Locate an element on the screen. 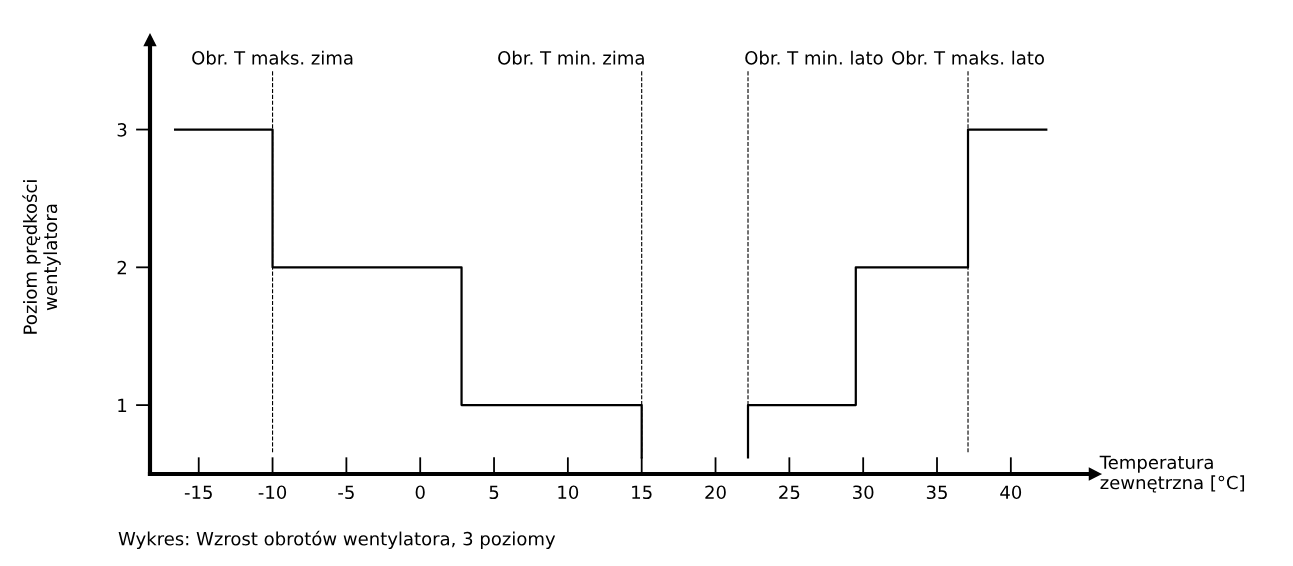 Image resolution: width=1293 pixels, height=566 pixels. x-tick-label: -10 is located at coordinates (272, 492).